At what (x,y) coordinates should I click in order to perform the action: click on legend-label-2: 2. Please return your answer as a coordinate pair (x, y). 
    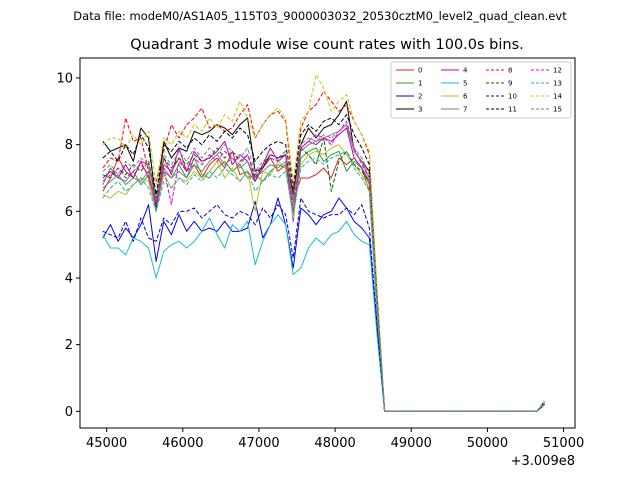
    Looking at the image, I should click on (420, 97).